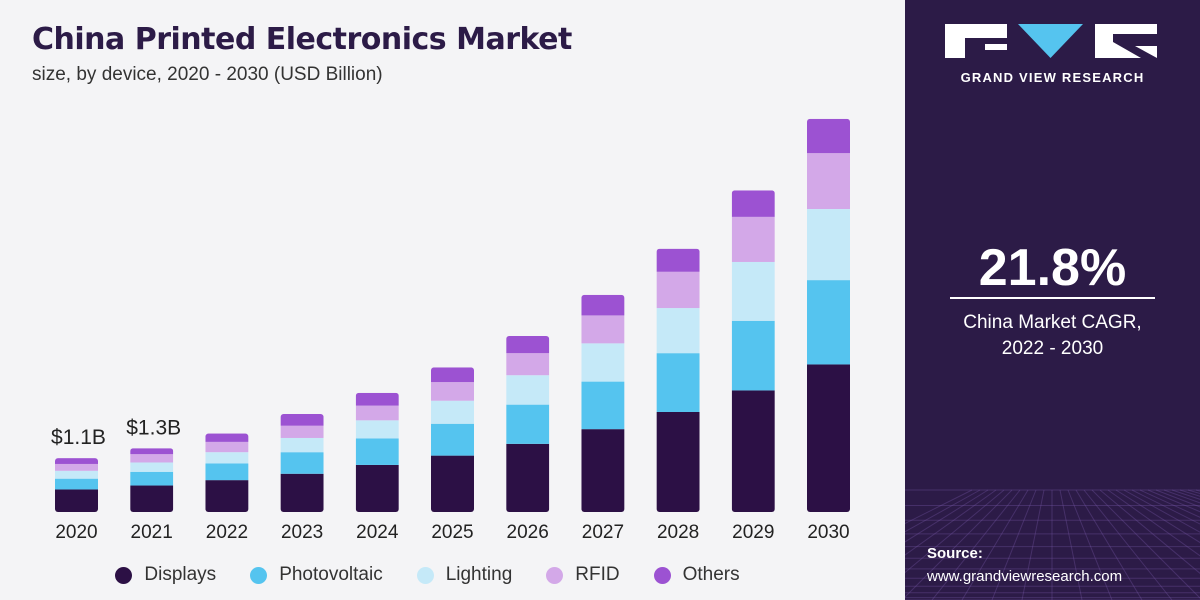 The height and width of the screenshot is (600, 1200). I want to click on bar-2024-photovoltaic, so click(377, 451).